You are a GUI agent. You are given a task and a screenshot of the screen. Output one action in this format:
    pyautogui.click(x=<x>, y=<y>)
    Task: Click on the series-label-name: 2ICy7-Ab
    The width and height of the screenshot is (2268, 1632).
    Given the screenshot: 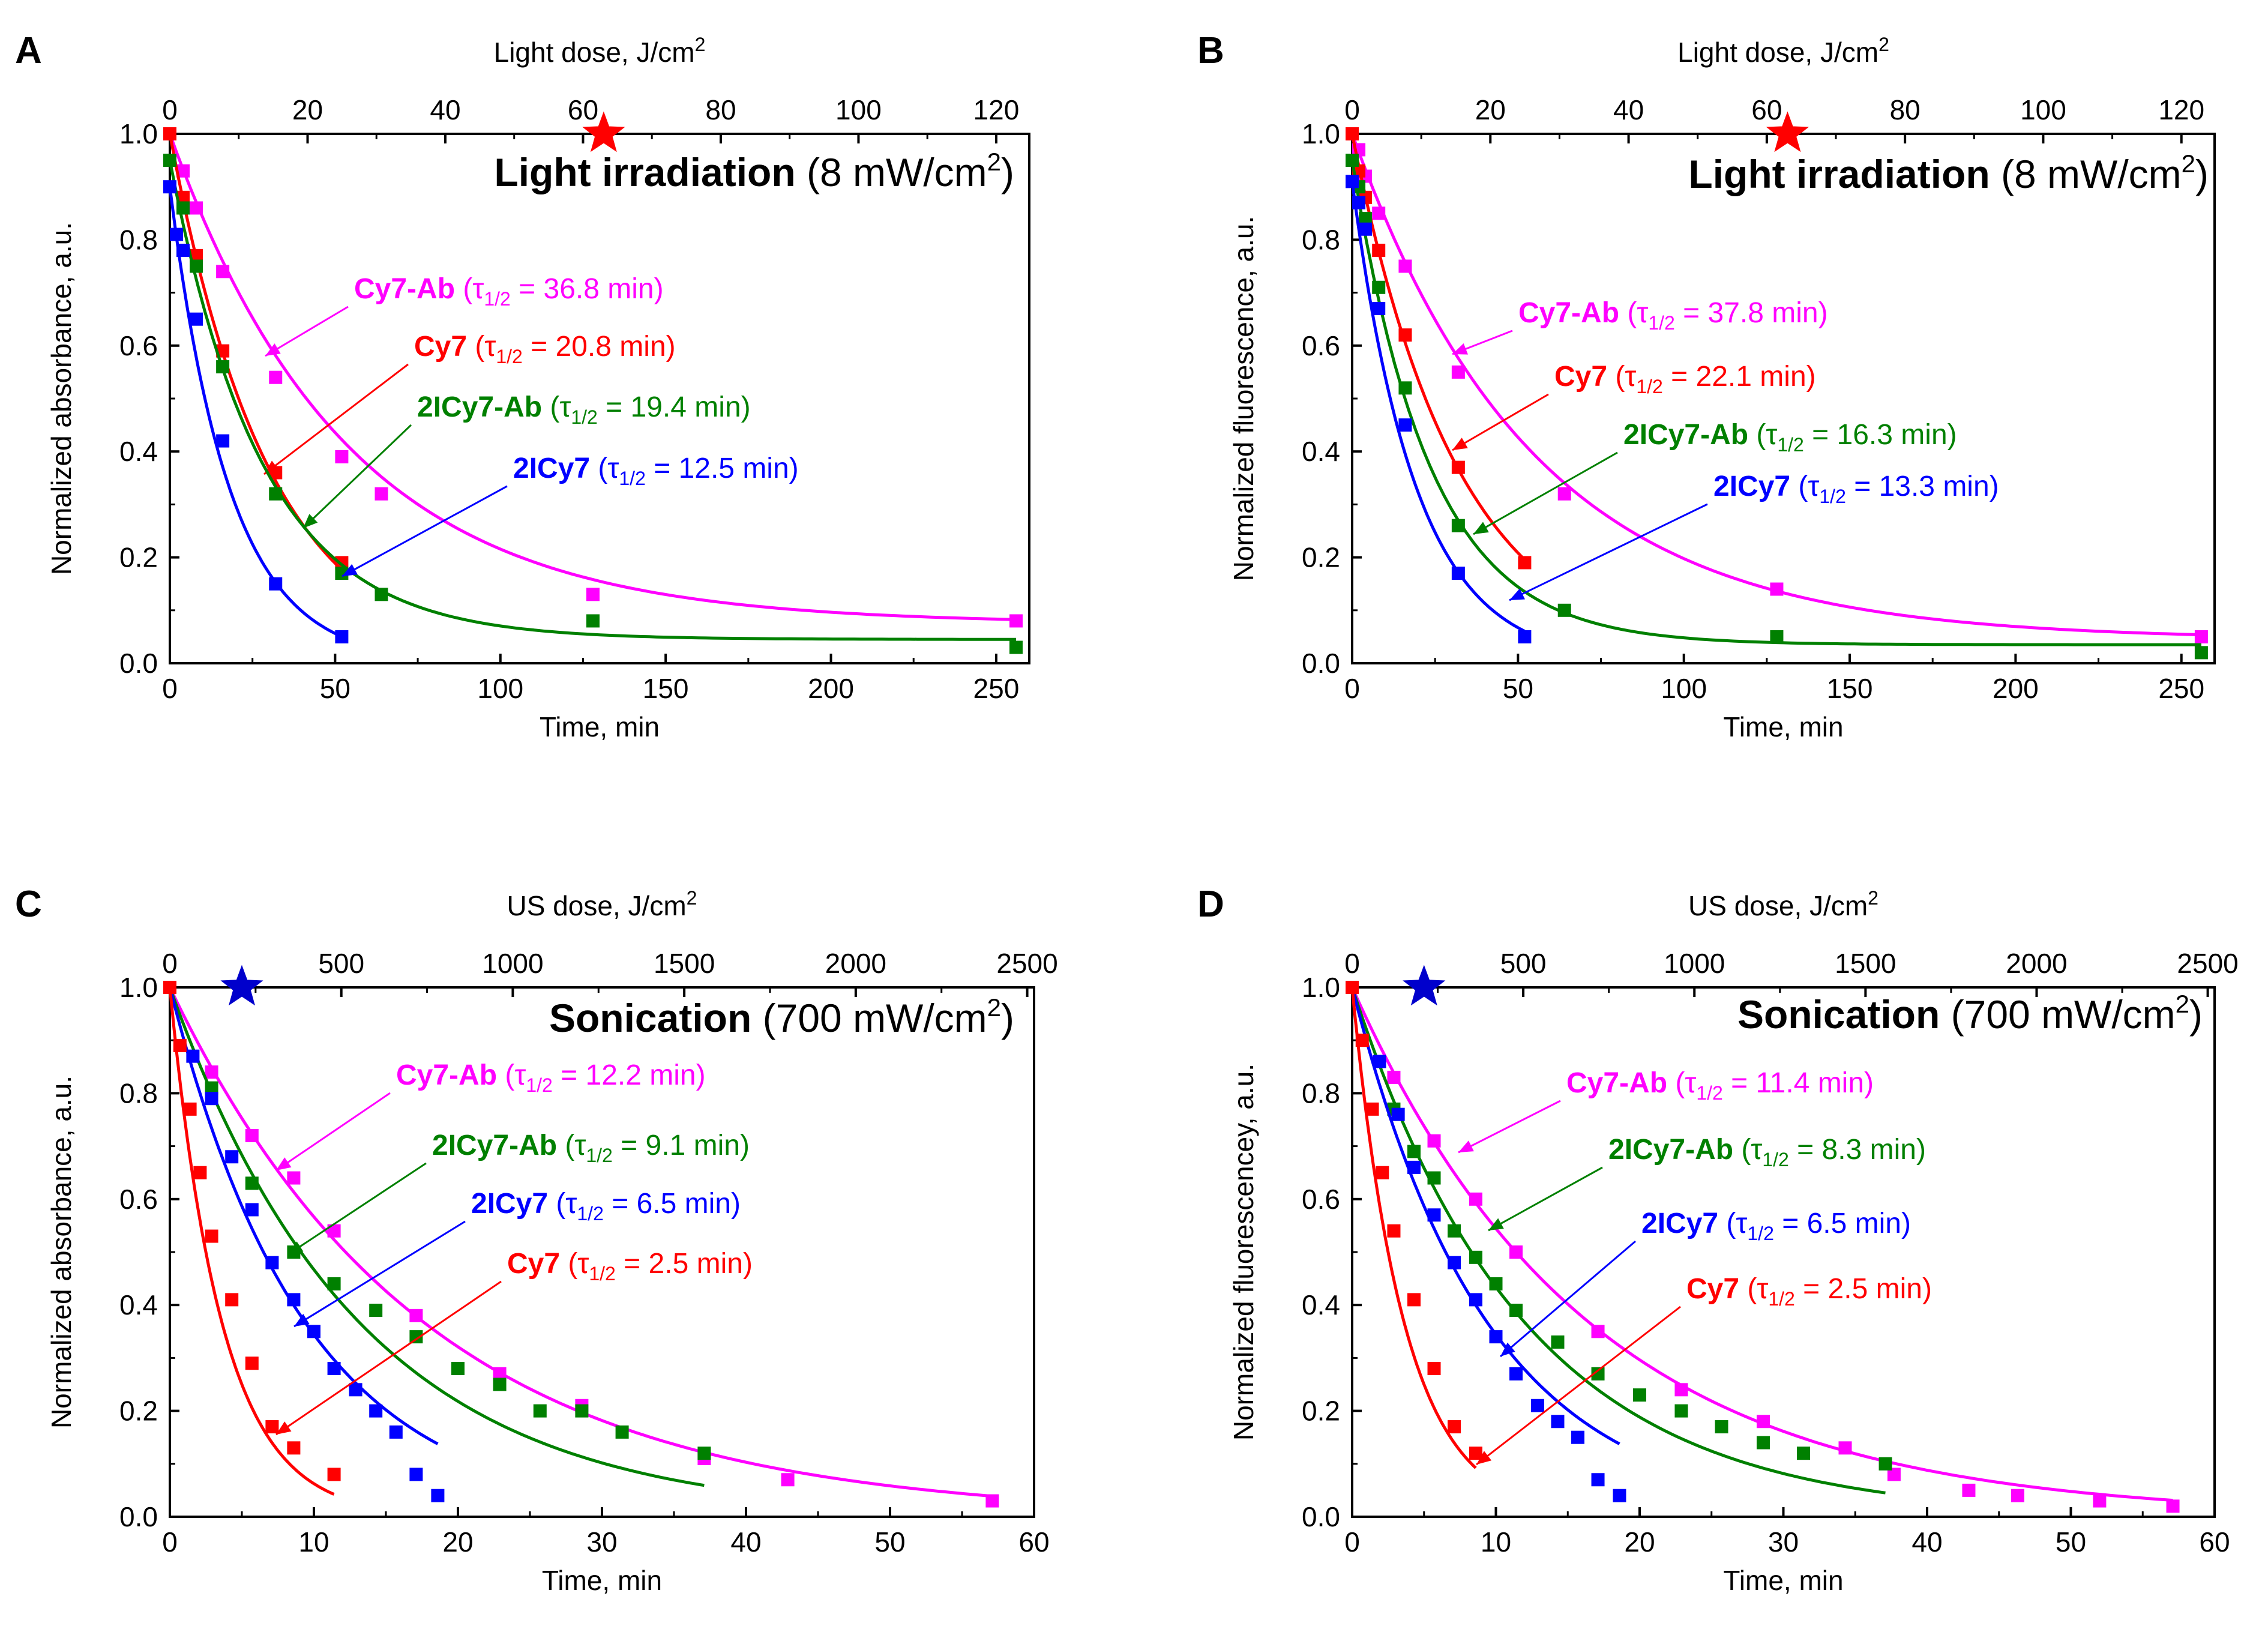 What is the action you would take?
    pyautogui.click(x=1685, y=435)
    